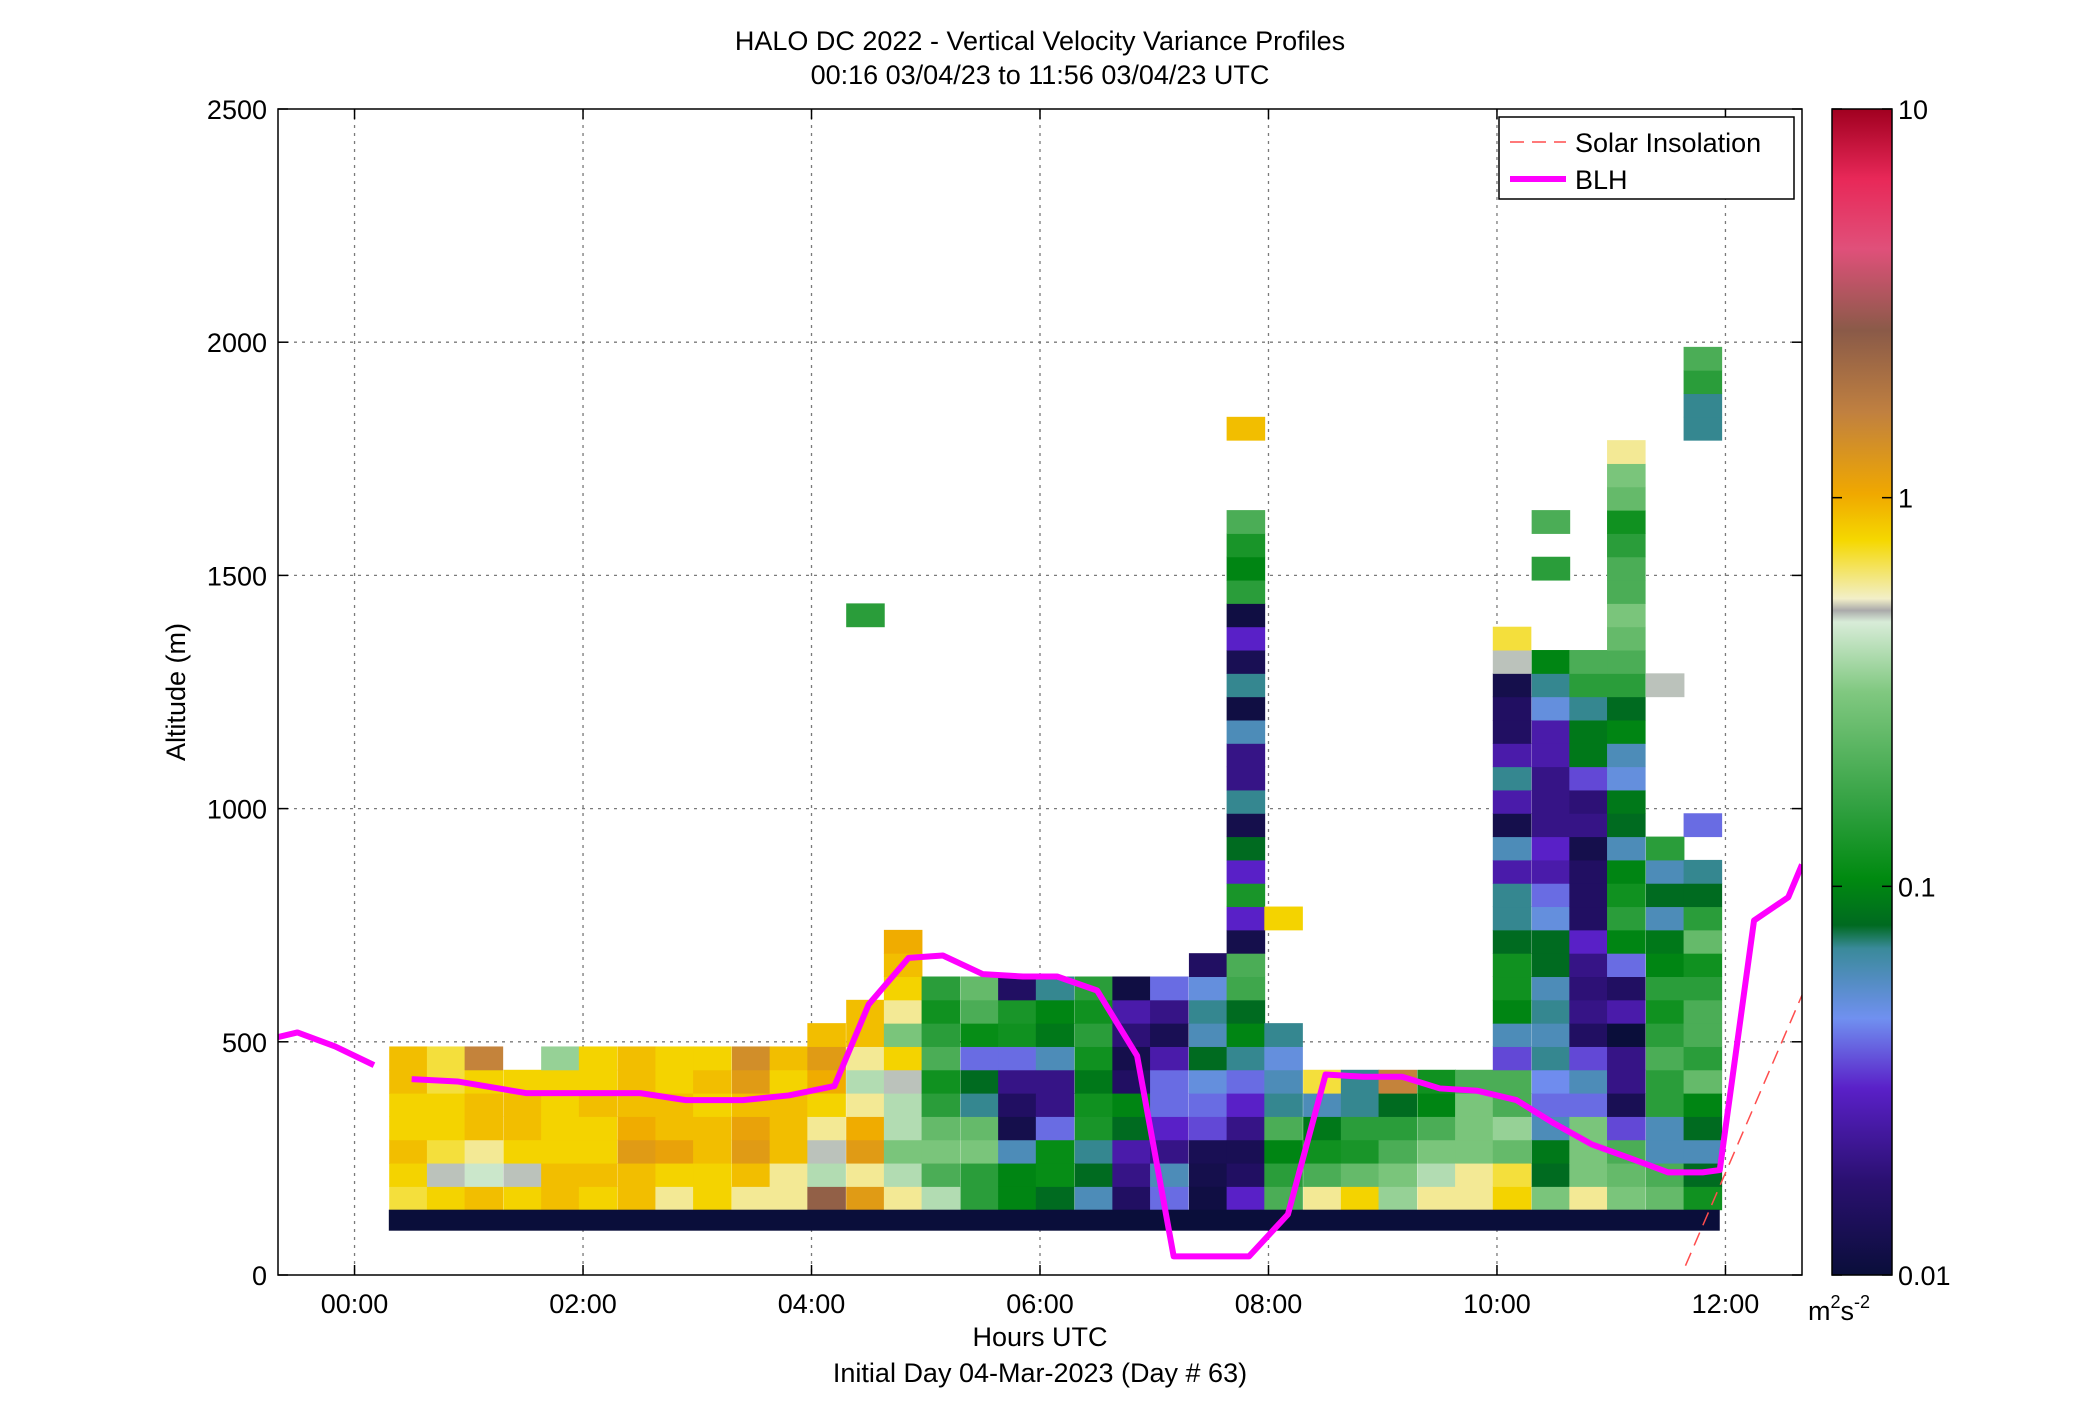 The image size is (2098, 1425). Describe the element at coordinates (583, 1304) in the screenshot. I see `x-tick-label: 02:00` at that location.